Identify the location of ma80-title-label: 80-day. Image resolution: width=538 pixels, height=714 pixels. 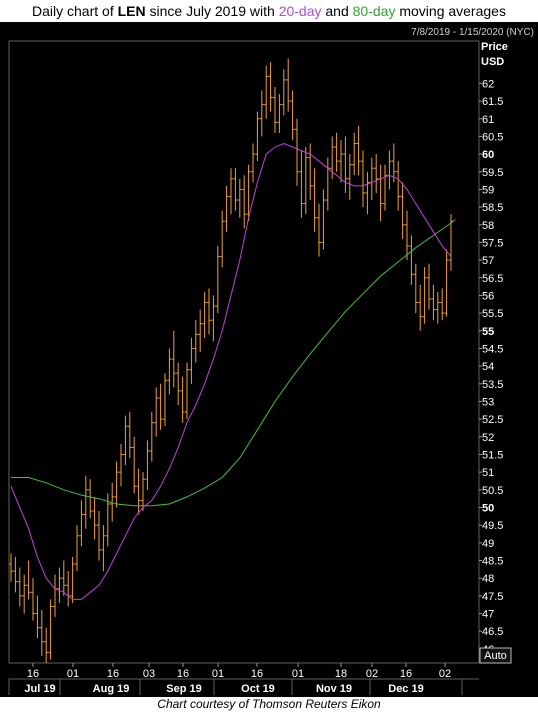
(374, 11).